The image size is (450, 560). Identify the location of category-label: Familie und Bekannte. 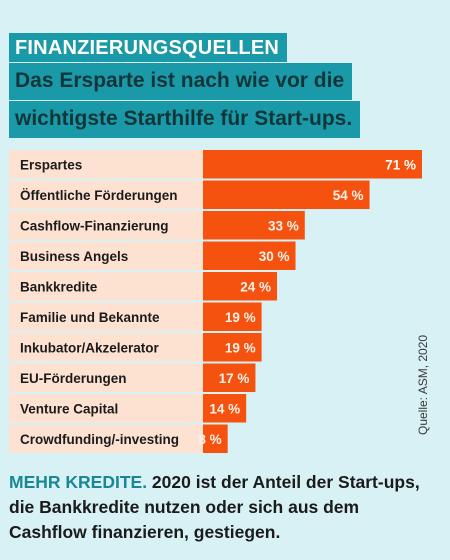
(90, 317).